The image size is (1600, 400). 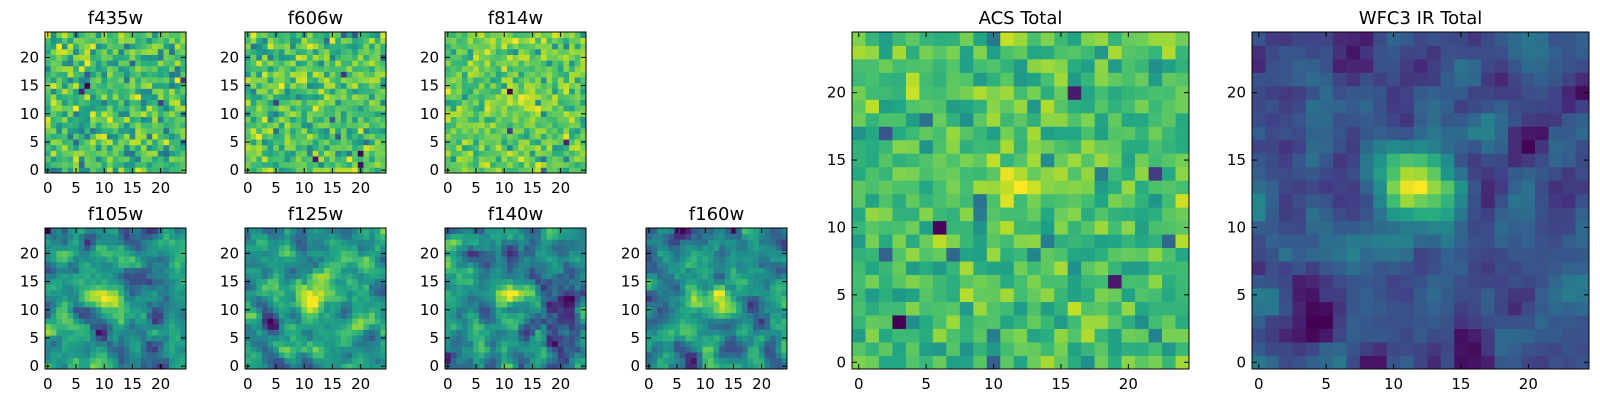 What do you see at coordinates (532, 384) in the screenshot?
I see `x-tick-label: 15` at bounding box center [532, 384].